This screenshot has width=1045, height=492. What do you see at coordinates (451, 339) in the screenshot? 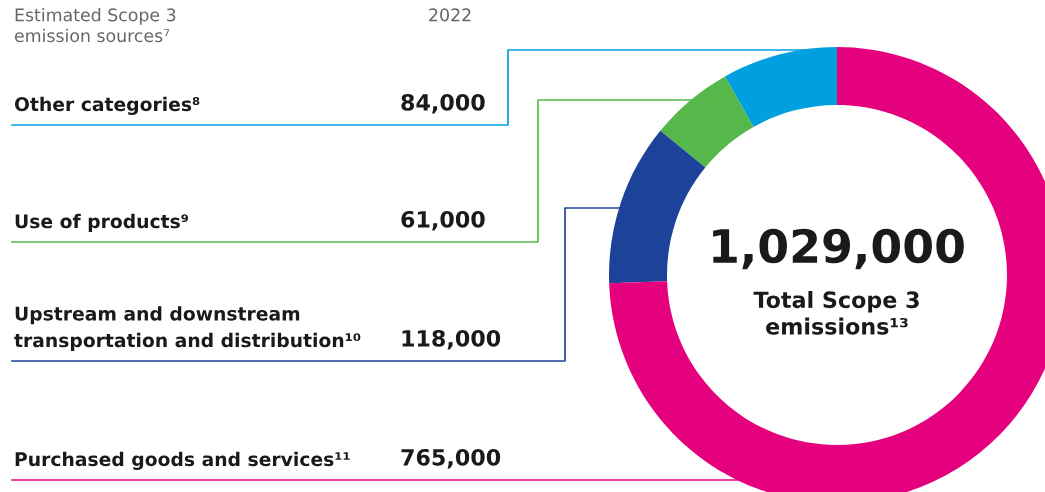
I see `data-label: 118,000` at bounding box center [451, 339].